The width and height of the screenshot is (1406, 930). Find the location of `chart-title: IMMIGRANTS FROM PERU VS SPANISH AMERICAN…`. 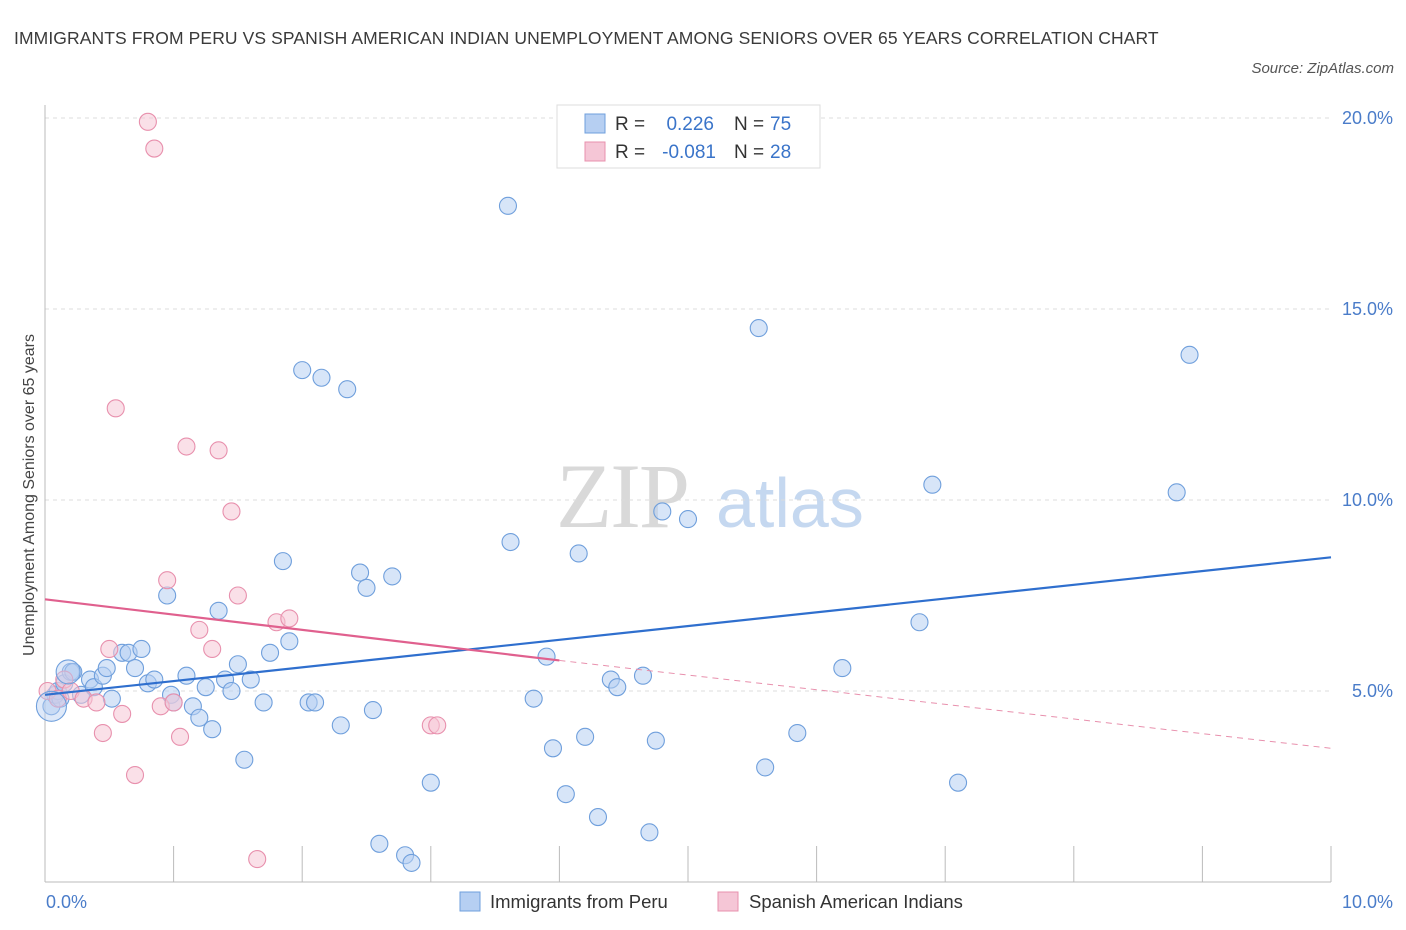

chart-title: IMMIGRANTS FROM PERU VS SPANISH AMERICAN… is located at coordinates (586, 38).